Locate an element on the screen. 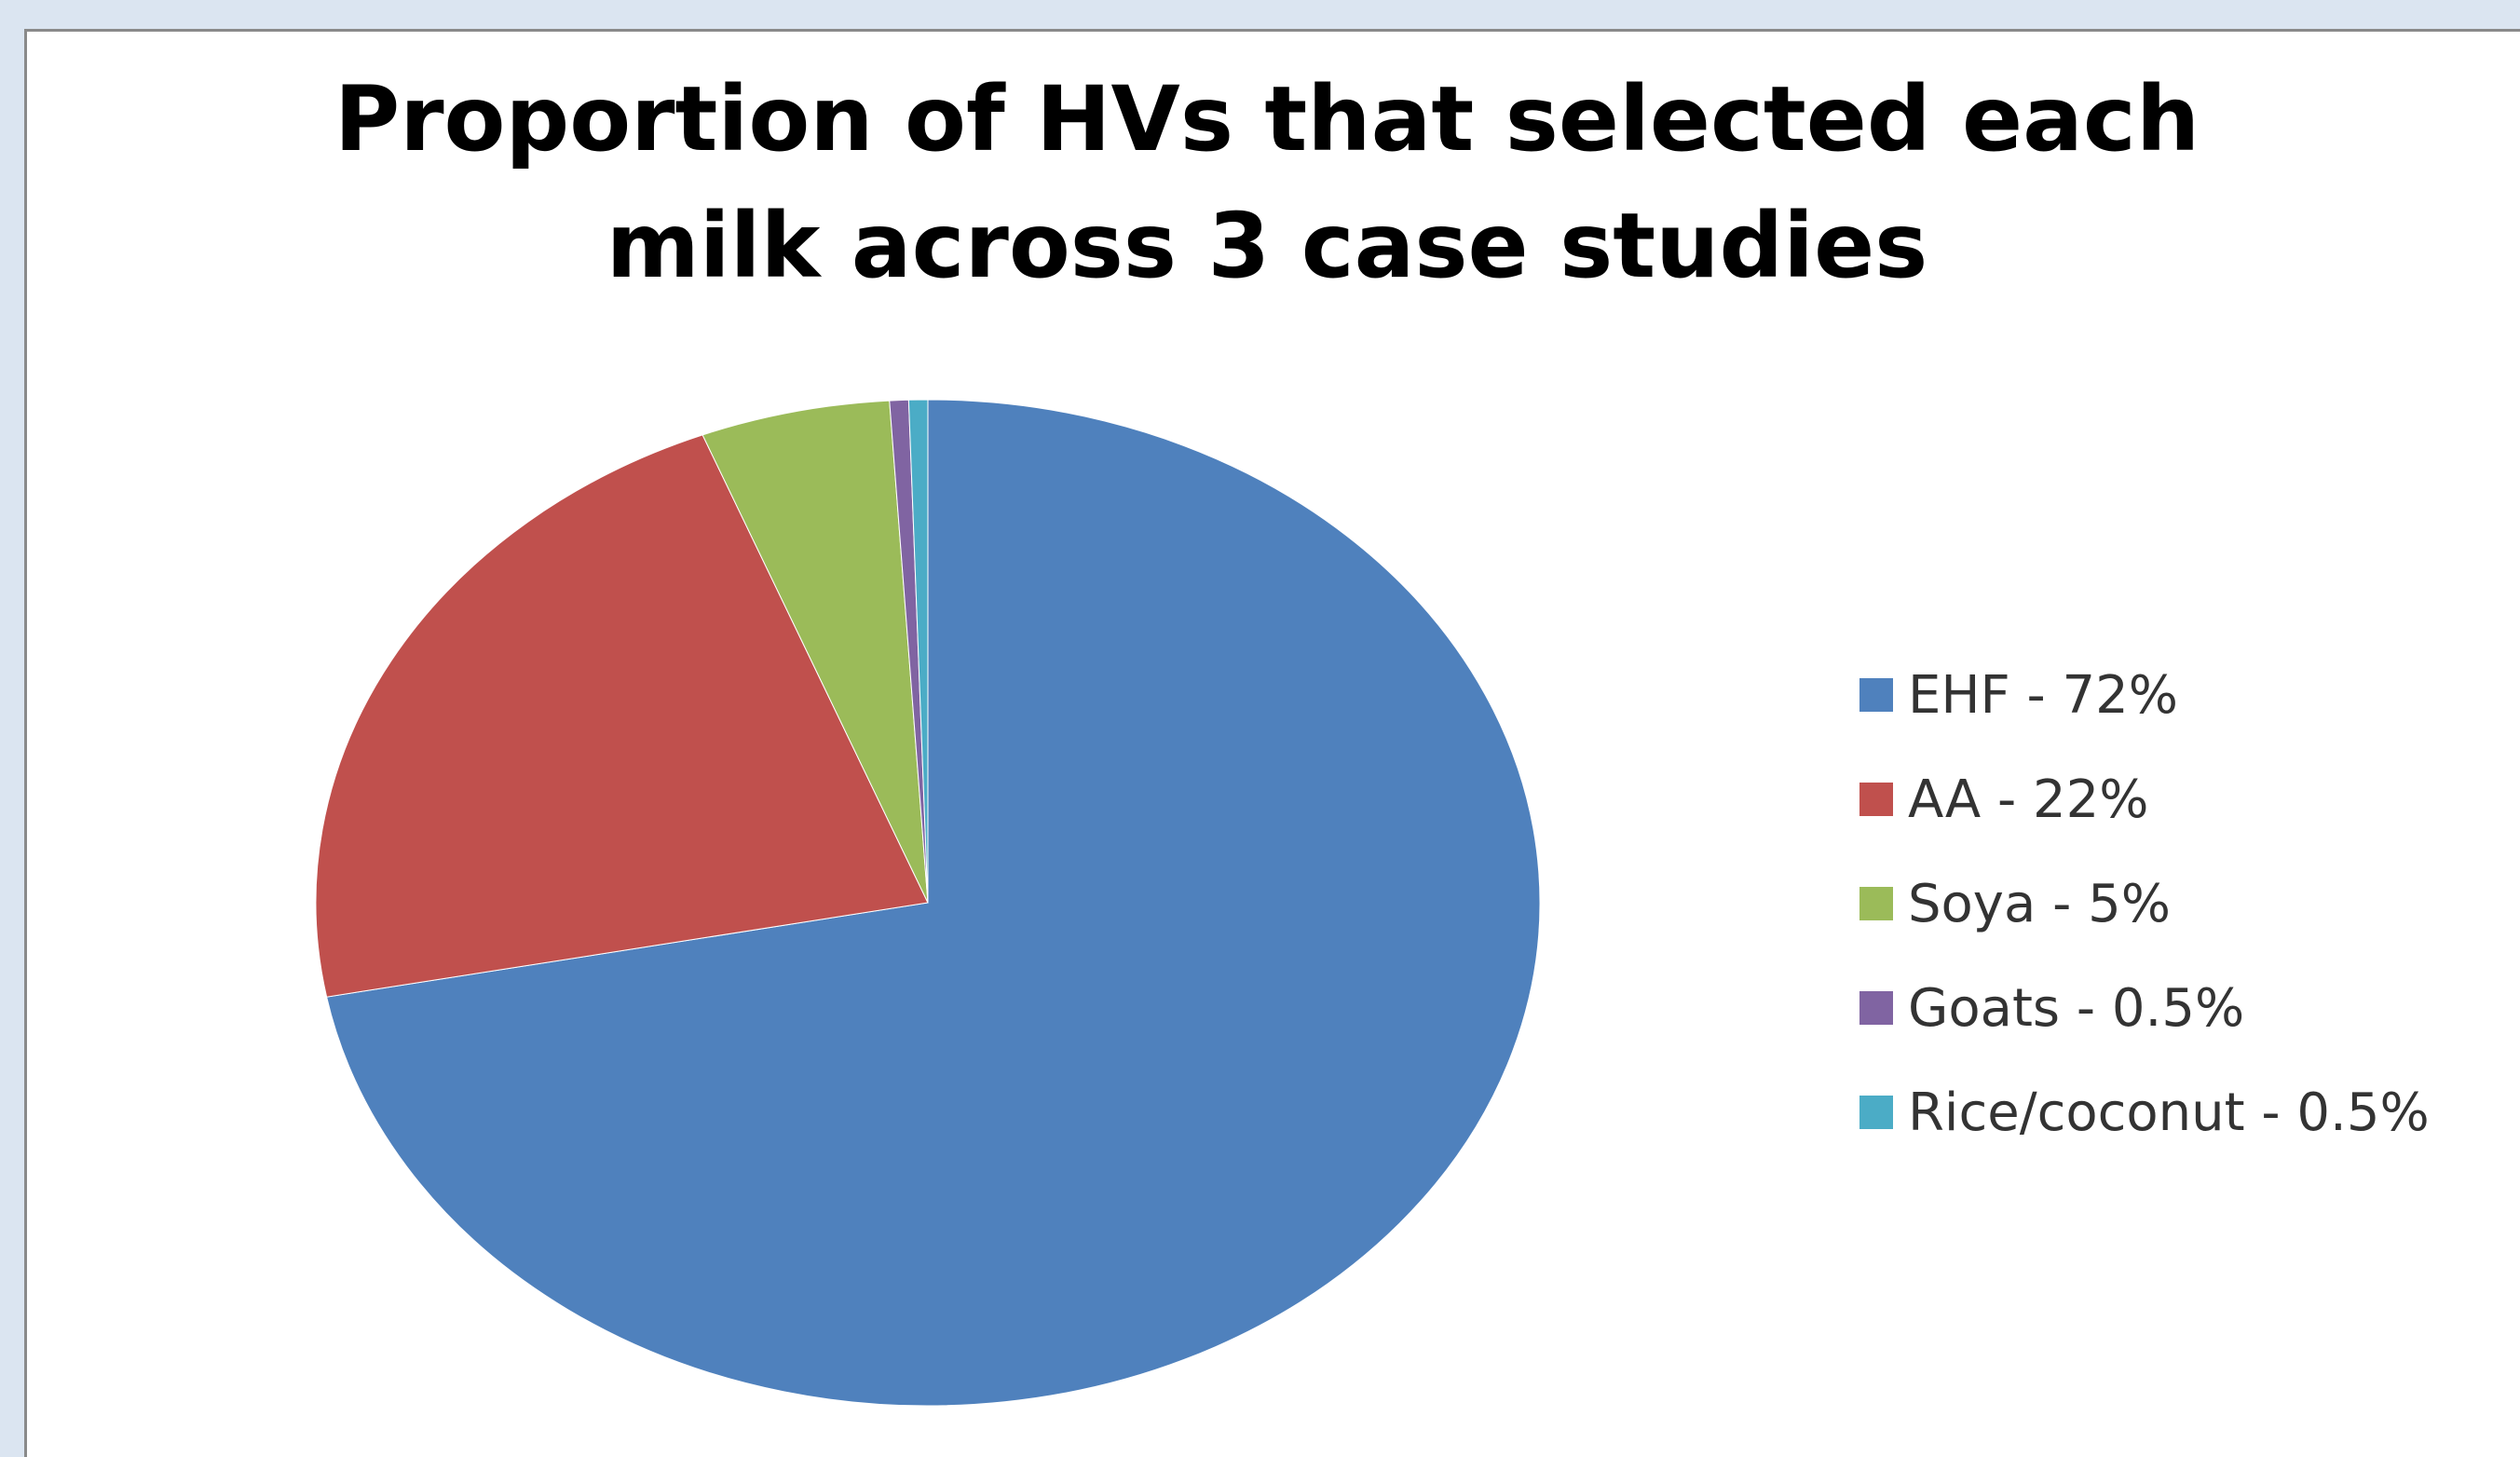 The image size is (2520, 1457). legend-swatch-ehf is located at coordinates (1876, 695).